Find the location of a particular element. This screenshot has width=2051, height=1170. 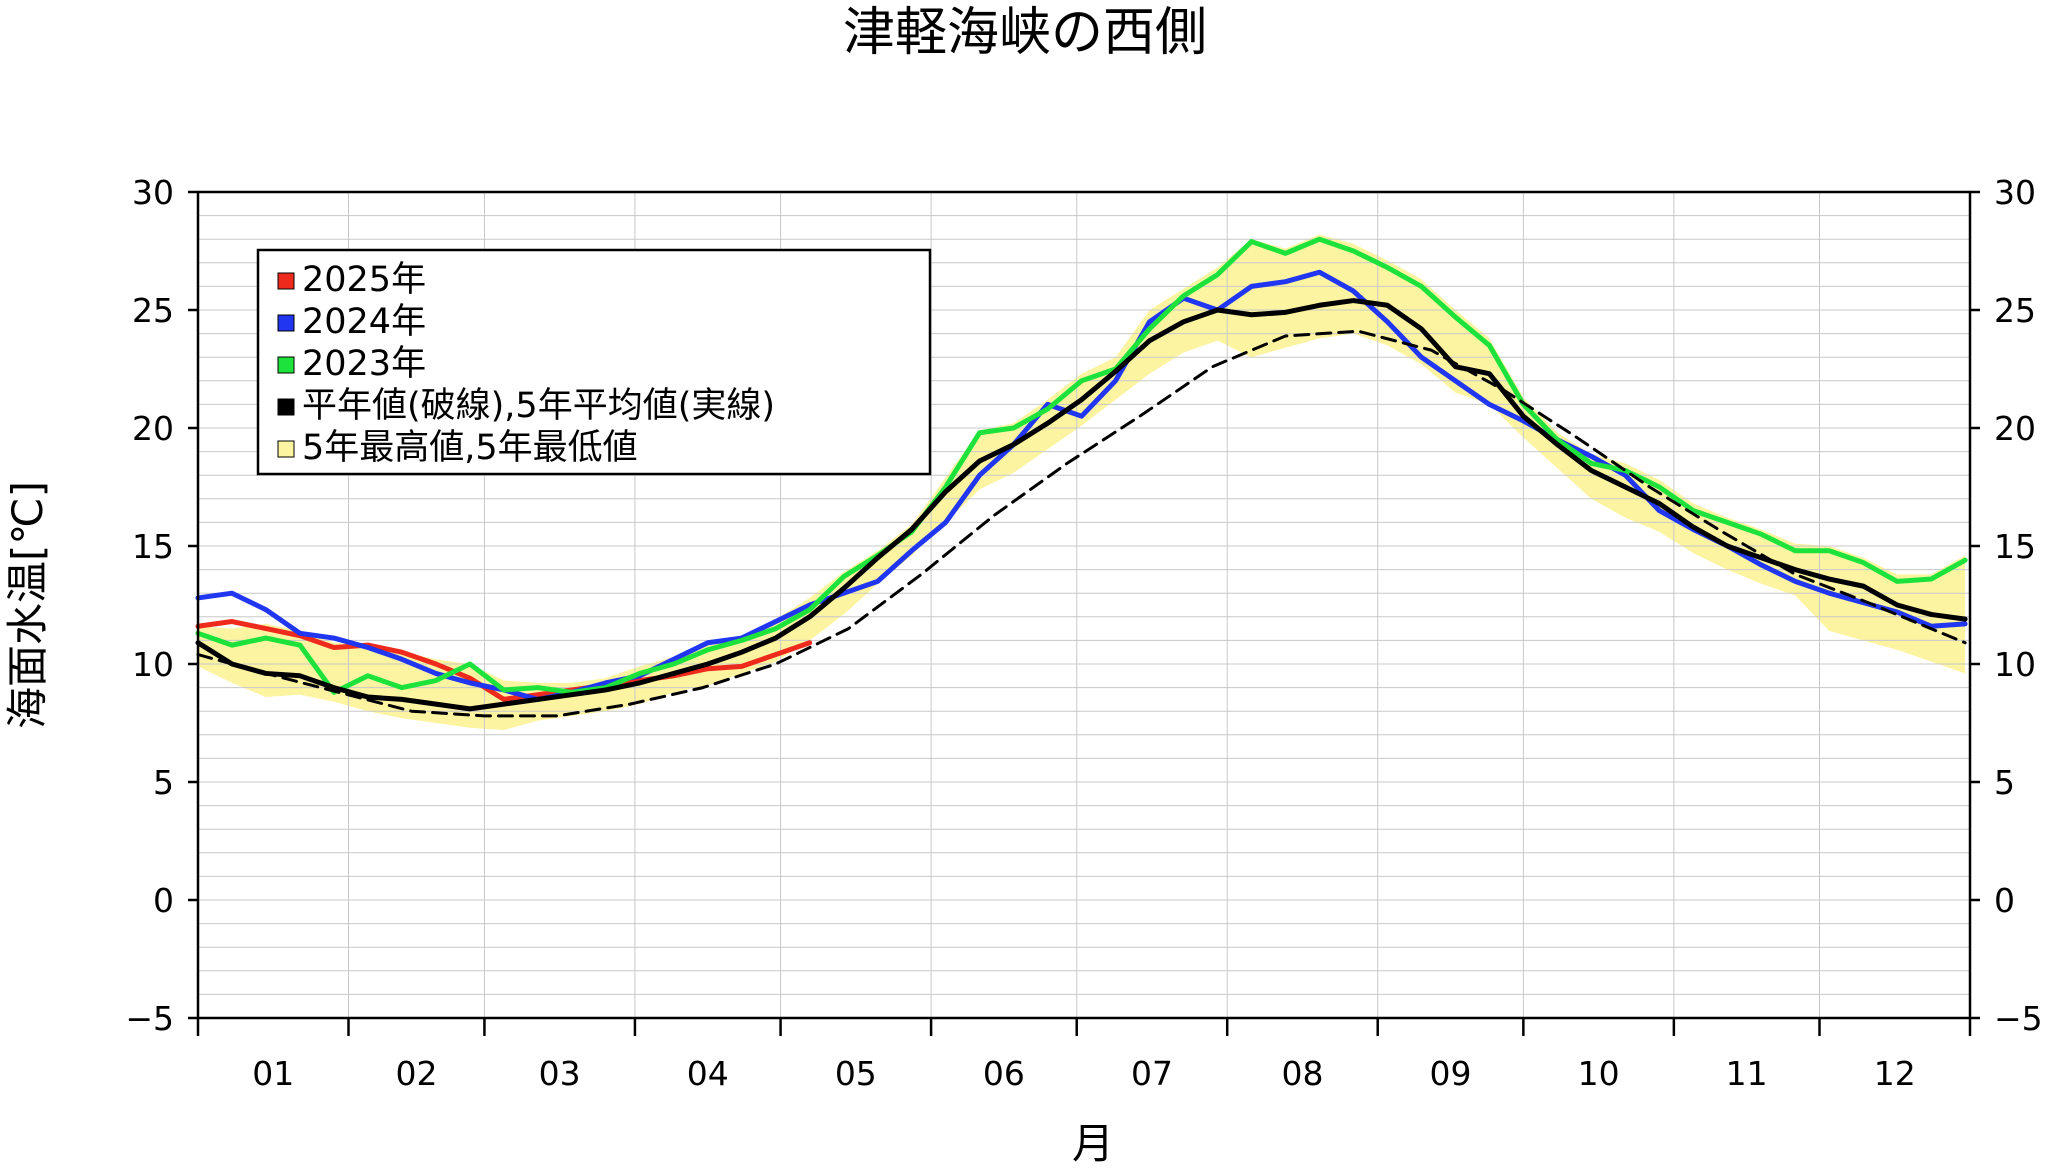

chart-title: 津軽海峡の西側 is located at coordinates (1025, 33).